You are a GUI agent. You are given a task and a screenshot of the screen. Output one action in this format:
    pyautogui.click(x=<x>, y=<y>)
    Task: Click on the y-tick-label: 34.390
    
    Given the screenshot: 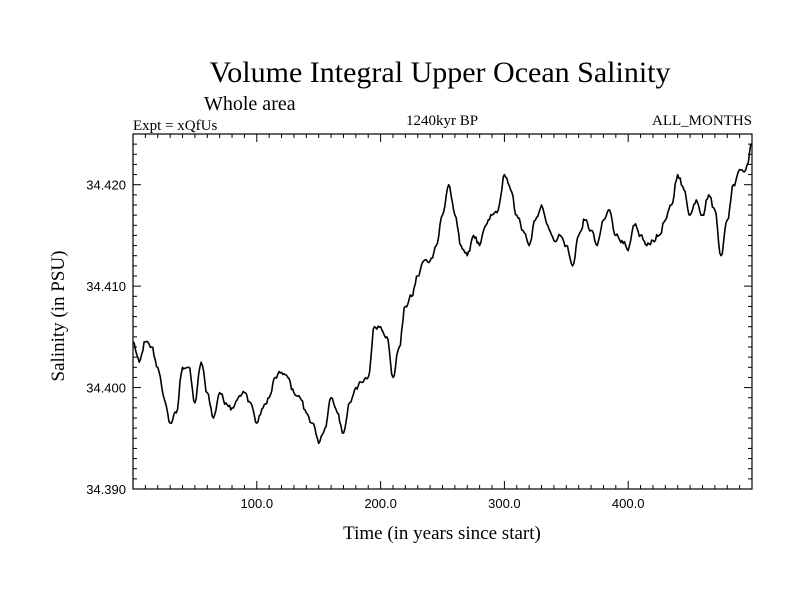 What is the action you would take?
    pyautogui.click(x=106, y=489)
    